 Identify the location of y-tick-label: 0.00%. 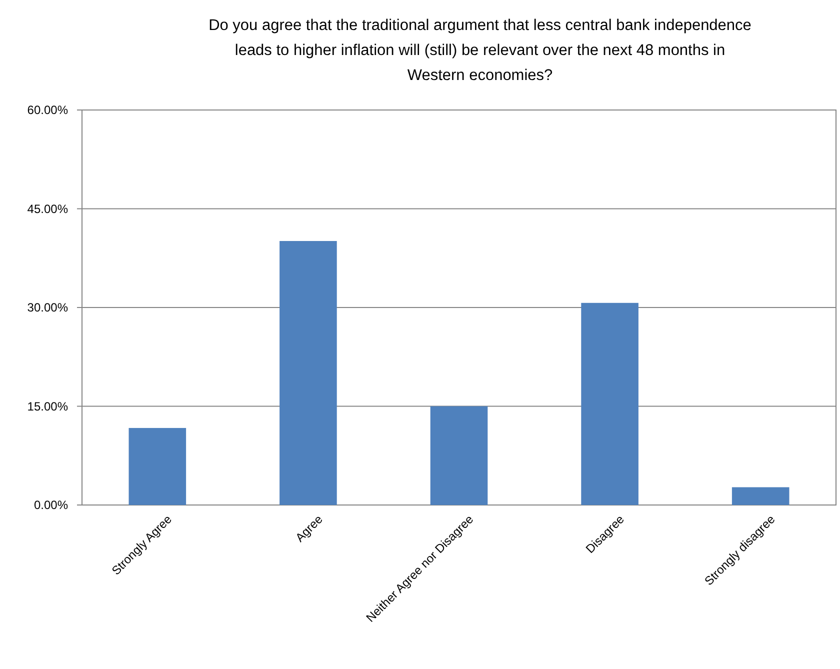
(51, 505).